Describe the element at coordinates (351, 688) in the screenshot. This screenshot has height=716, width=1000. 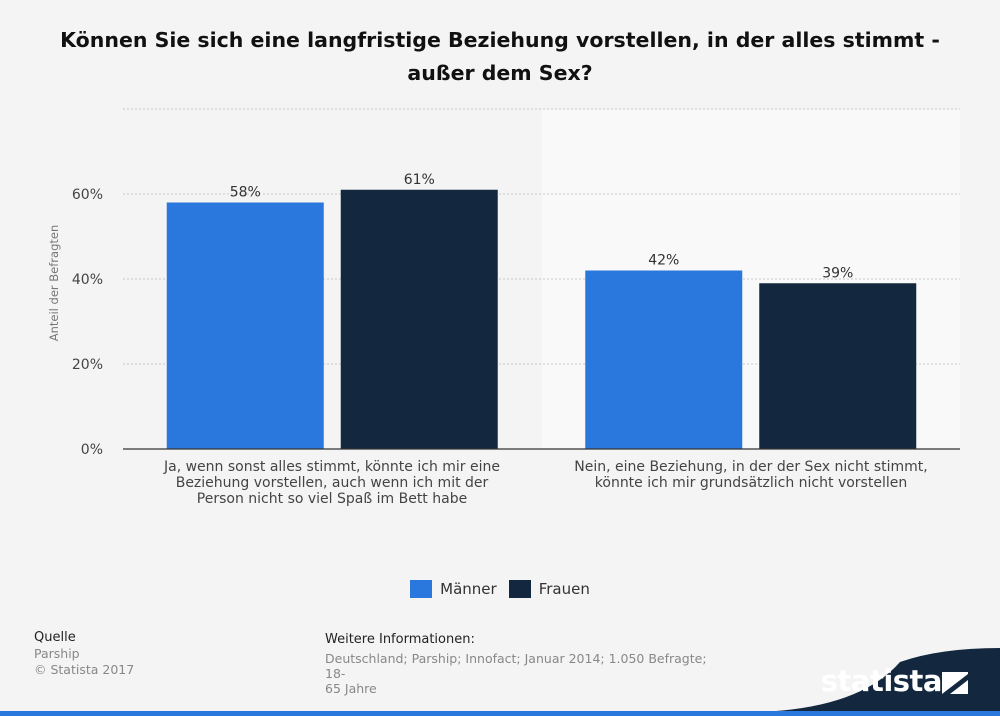
I see `info-line: 65 Jahre` at that location.